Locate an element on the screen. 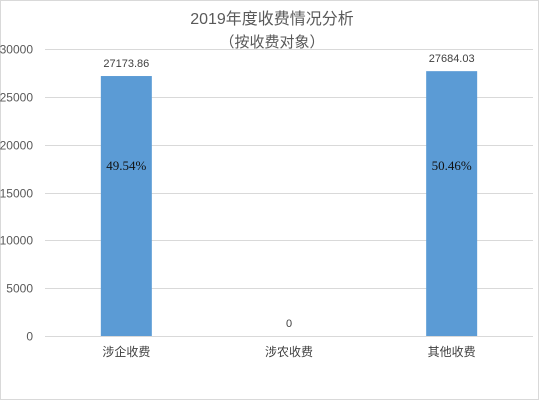 The image size is (539, 400). y-tick-label: 10000 is located at coordinates (16, 241).